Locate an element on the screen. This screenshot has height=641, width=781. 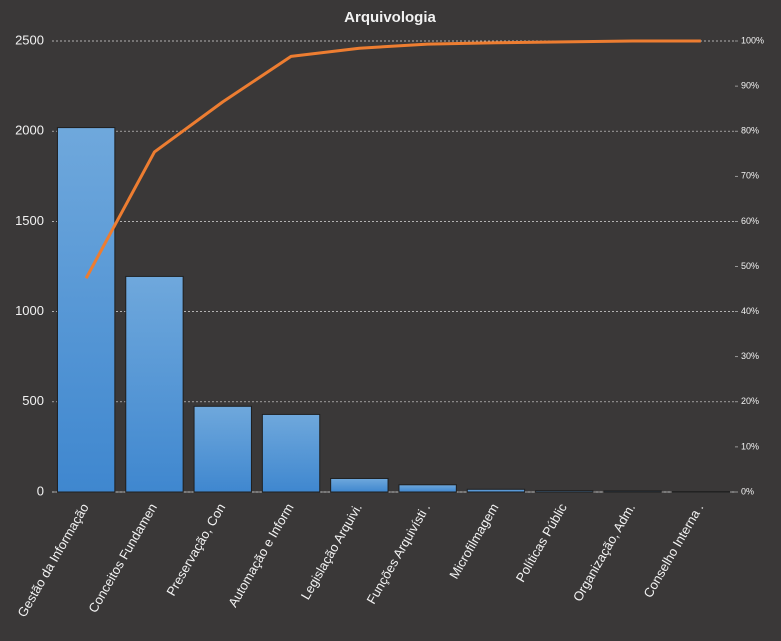
y2-tick-label: 90% is located at coordinates (750, 85).